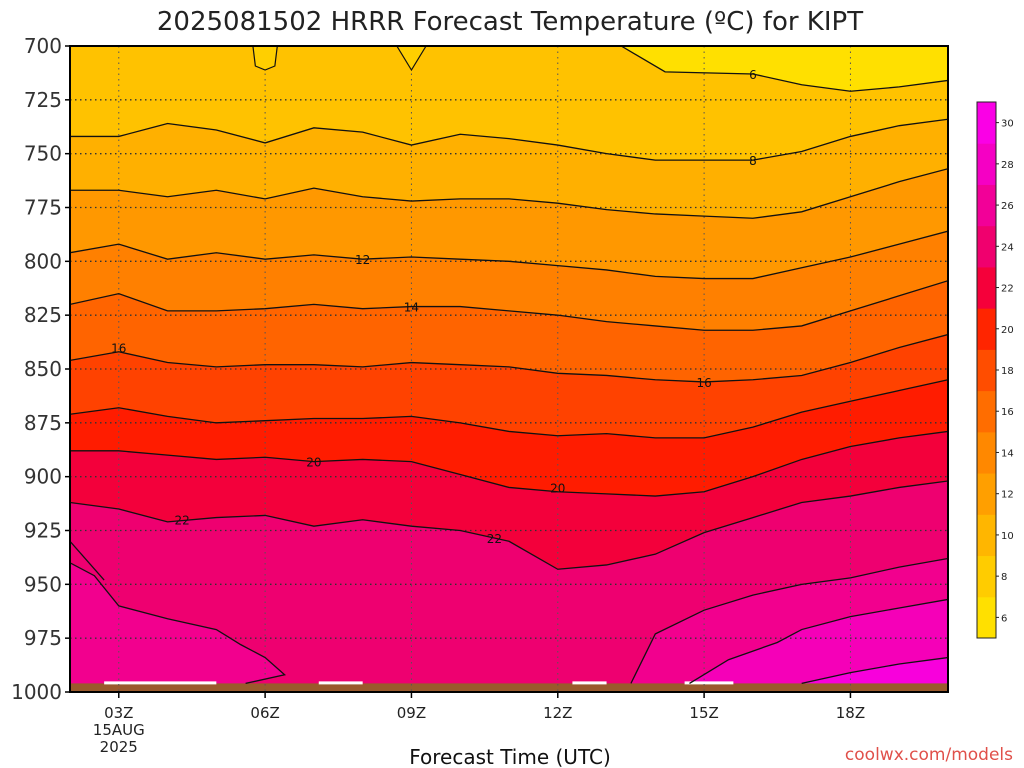  What do you see at coordinates (1004, 618) in the screenshot?
I see `colorbar-tick-label: 6` at bounding box center [1004, 618].